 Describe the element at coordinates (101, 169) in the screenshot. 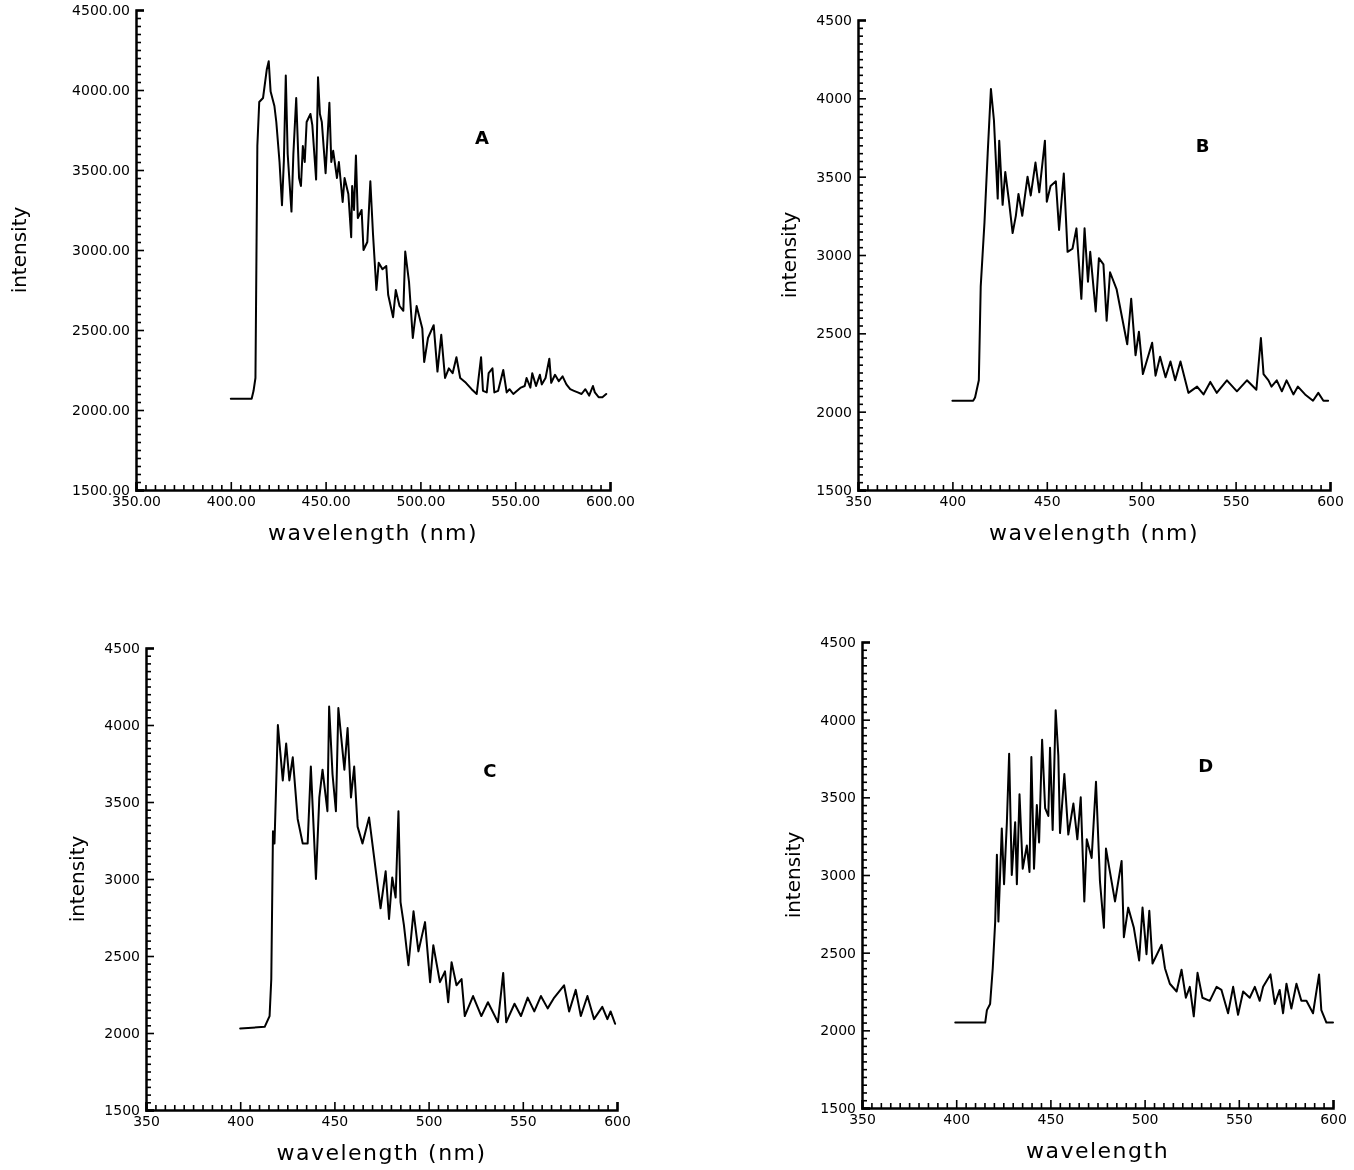

I see `y-tick-label: 3500.00` at that location.